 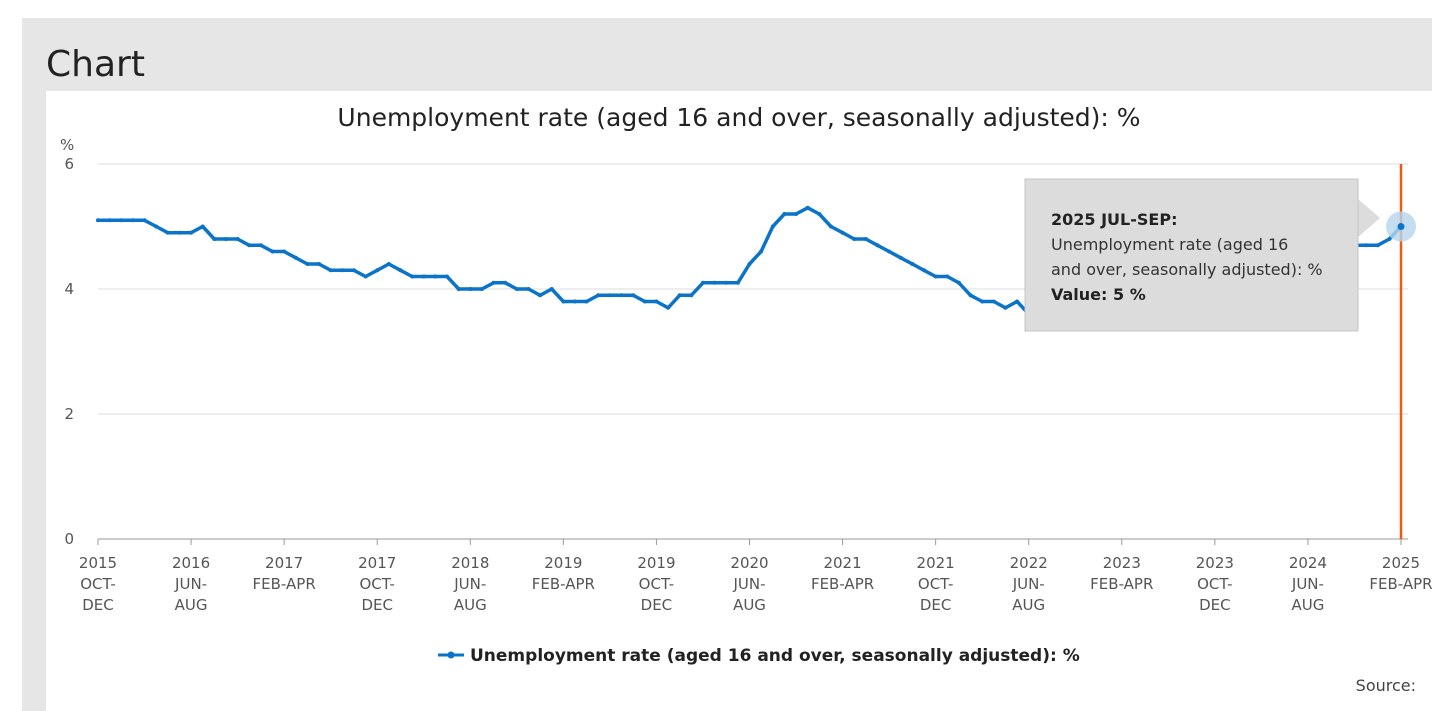 I want to click on y-axis-unit-label: %, so click(x=67, y=145).